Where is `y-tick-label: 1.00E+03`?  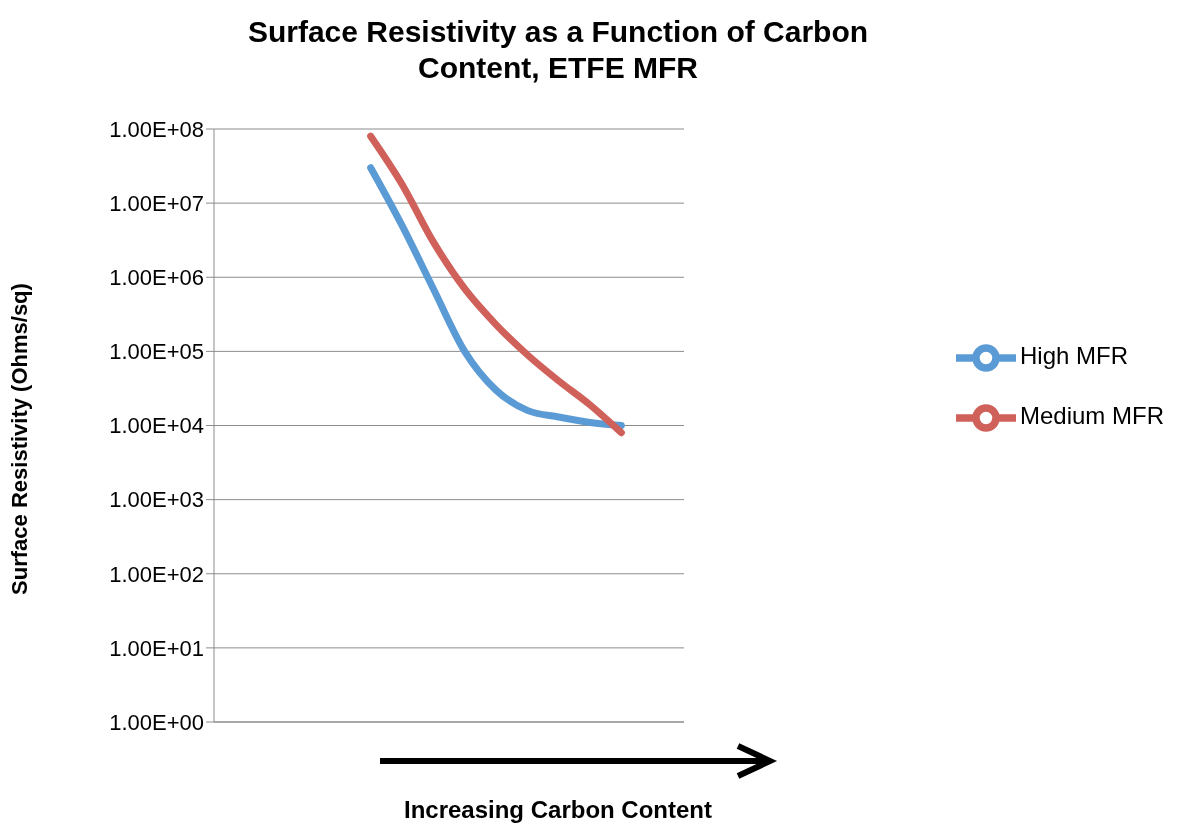 y-tick-label: 1.00E+03 is located at coordinates (156, 500).